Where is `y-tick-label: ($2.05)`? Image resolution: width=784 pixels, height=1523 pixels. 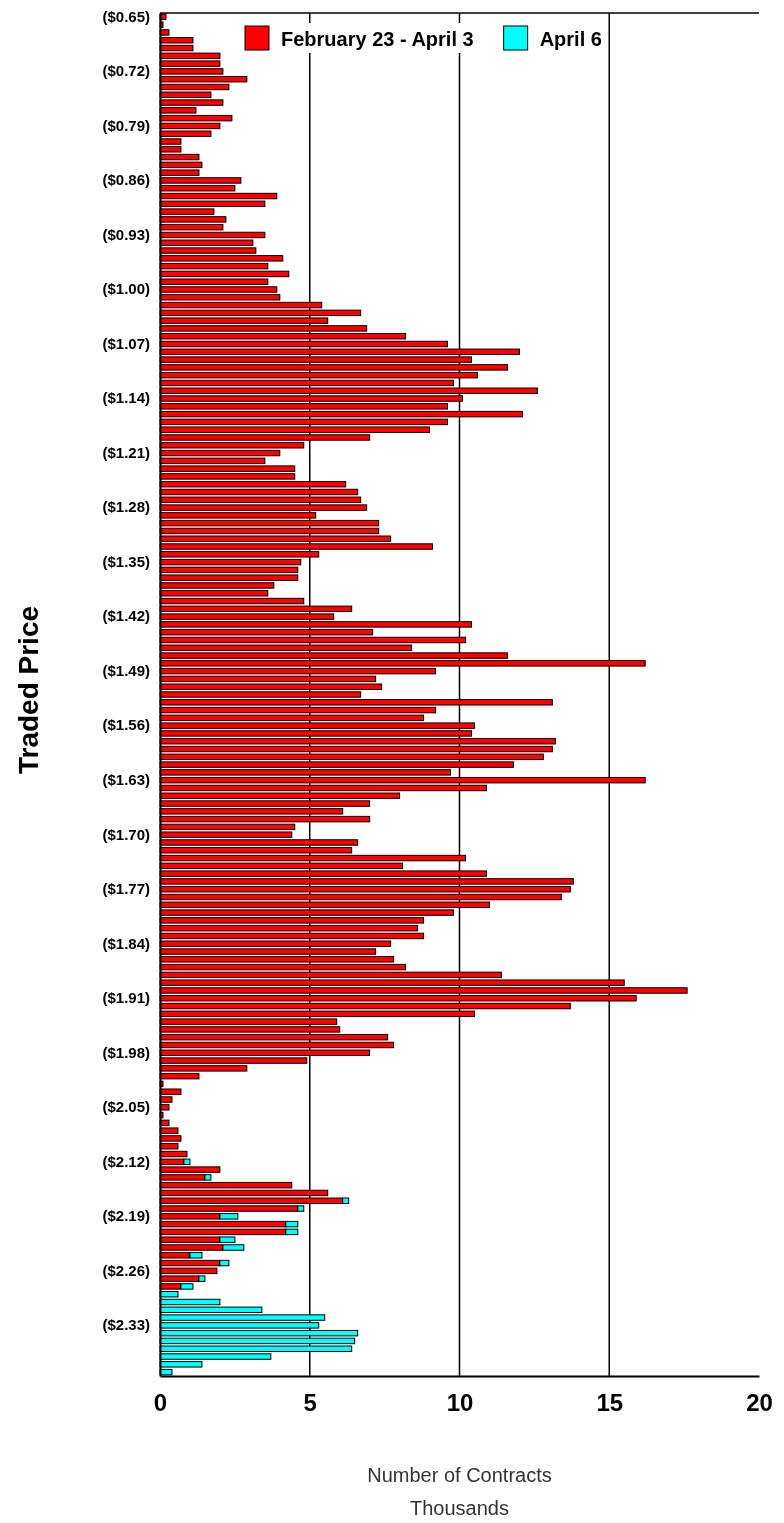 y-tick-label: ($2.05) is located at coordinates (126, 1107).